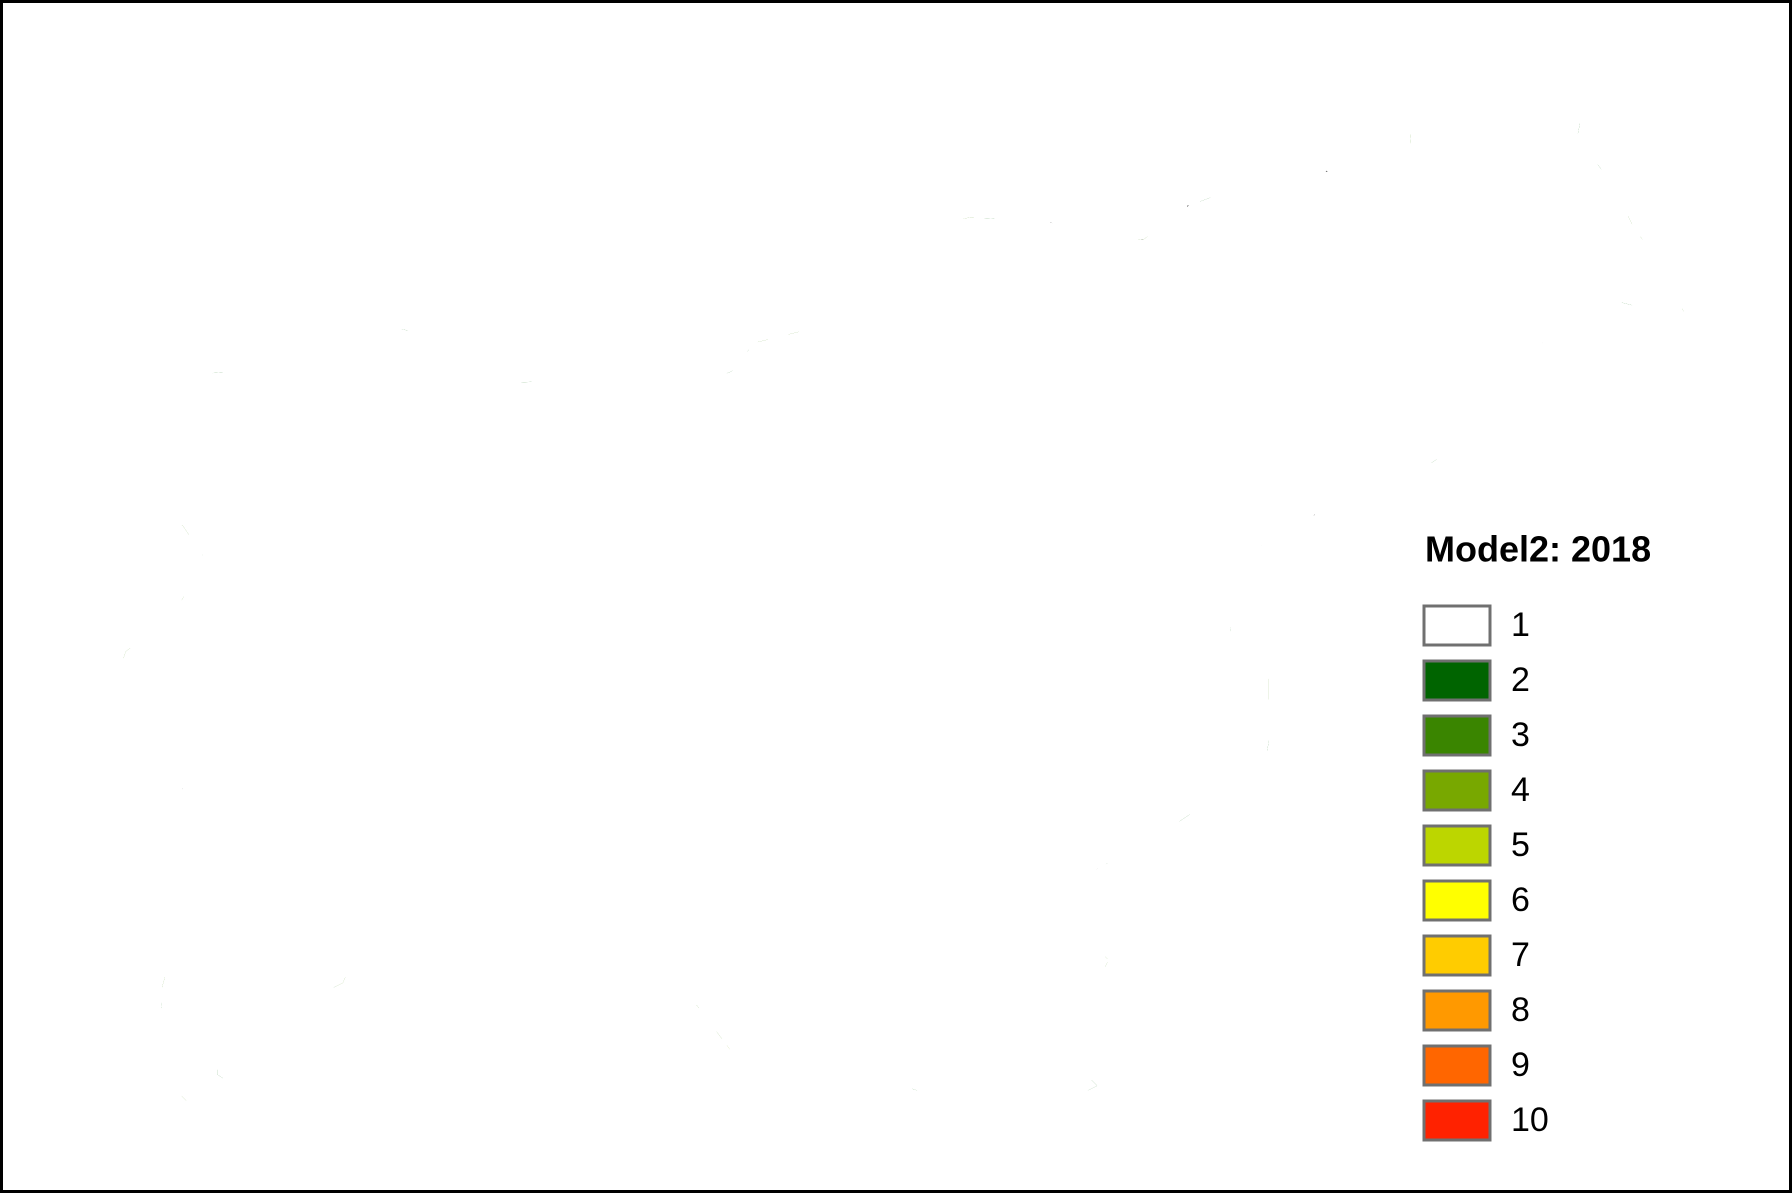 The height and width of the screenshot is (1193, 1792). Describe the element at coordinates (1538, 549) in the screenshot. I see `legend-title: Model2: 2018` at that location.